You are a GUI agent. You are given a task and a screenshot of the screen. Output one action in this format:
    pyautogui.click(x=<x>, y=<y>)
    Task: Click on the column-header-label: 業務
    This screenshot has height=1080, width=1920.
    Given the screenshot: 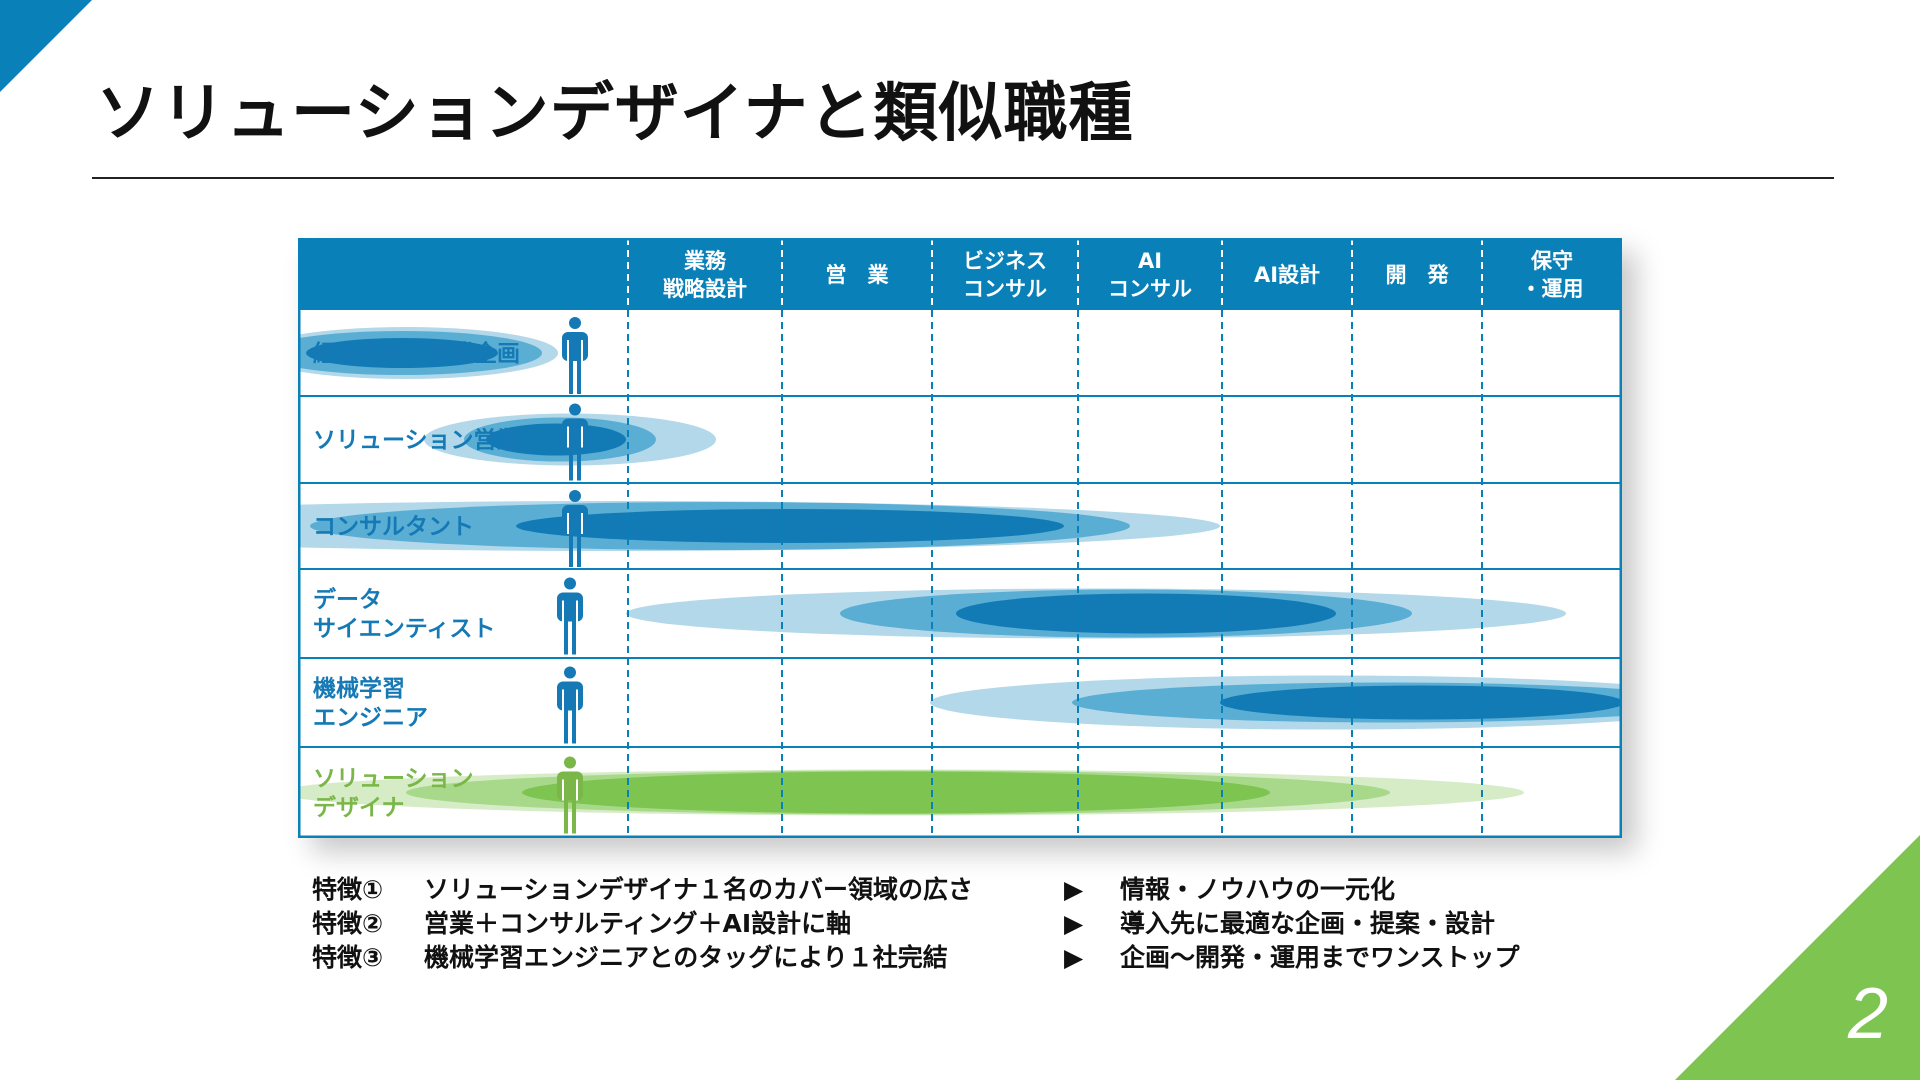 What is the action you would take?
    pyautogui.click(x=705, y=261)
    